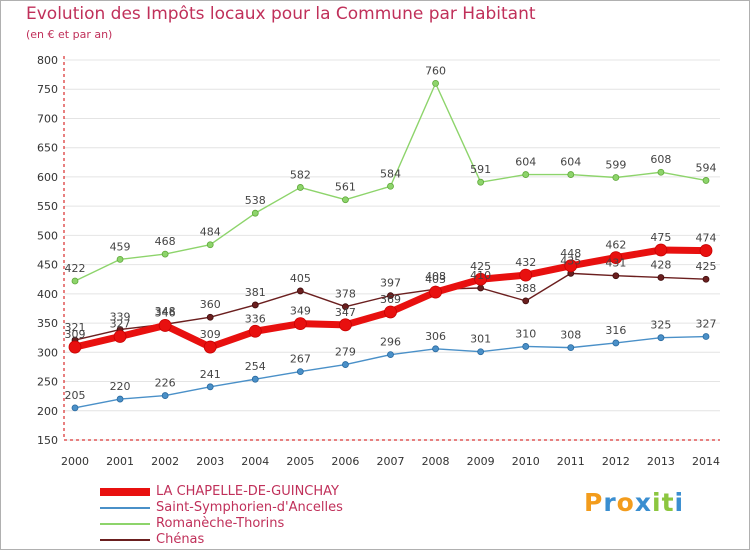 This screenshot has height=550, width=750. I want to click on data-label: 431, so click(615, 263).